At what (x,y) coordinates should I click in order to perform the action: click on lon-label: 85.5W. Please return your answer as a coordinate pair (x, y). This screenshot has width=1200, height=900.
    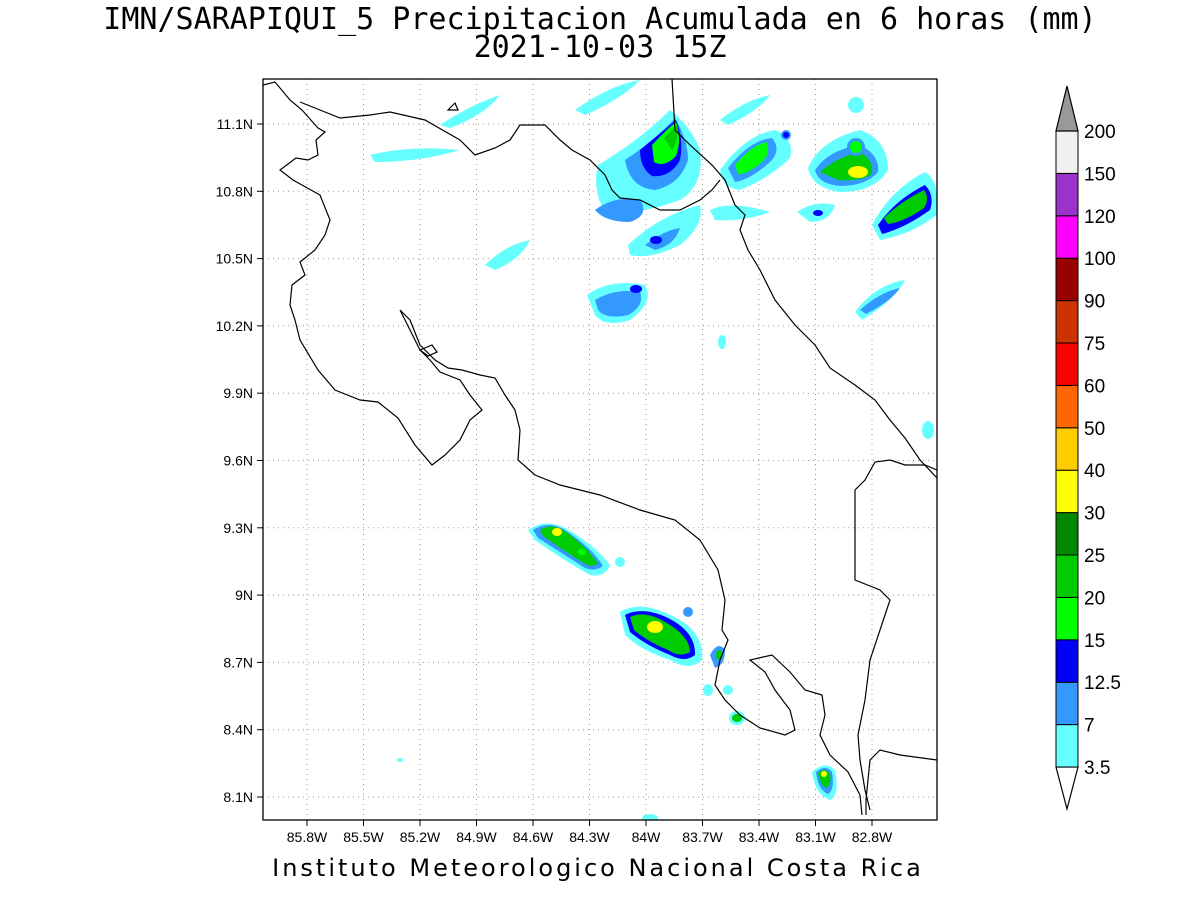
    Looking at the image, I should click on (363, 837).